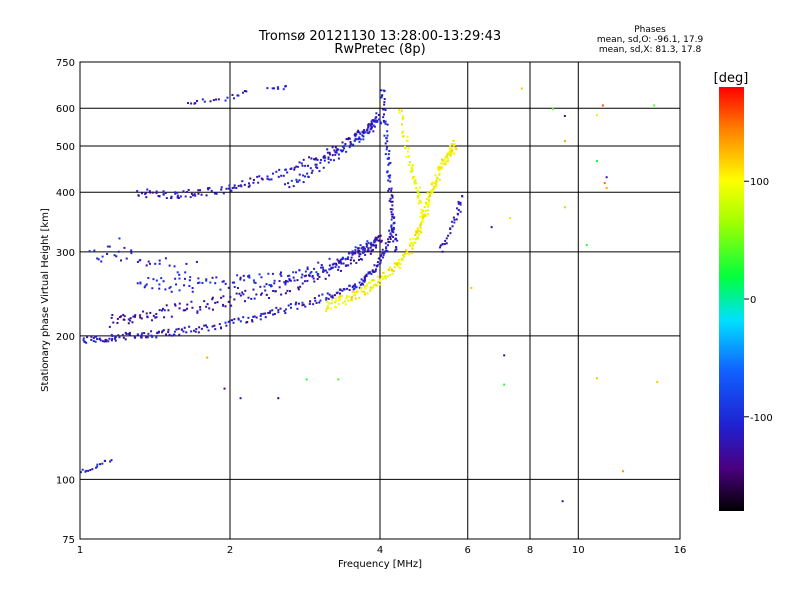  I want to click on x-axis-ticks: 1 2 4 6 8 10 16, so click(382, 550).